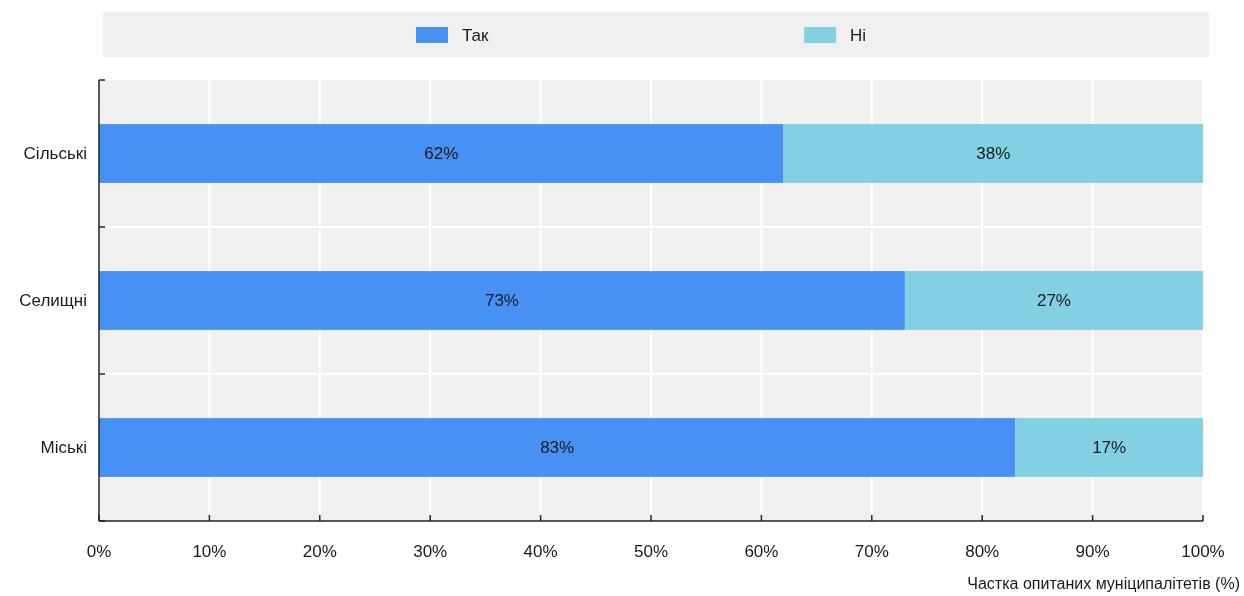  What do you see at coordinates (540, 551) in the screenshot?
I see `x-tick-label: 40%` at bounding box center [540, 551].